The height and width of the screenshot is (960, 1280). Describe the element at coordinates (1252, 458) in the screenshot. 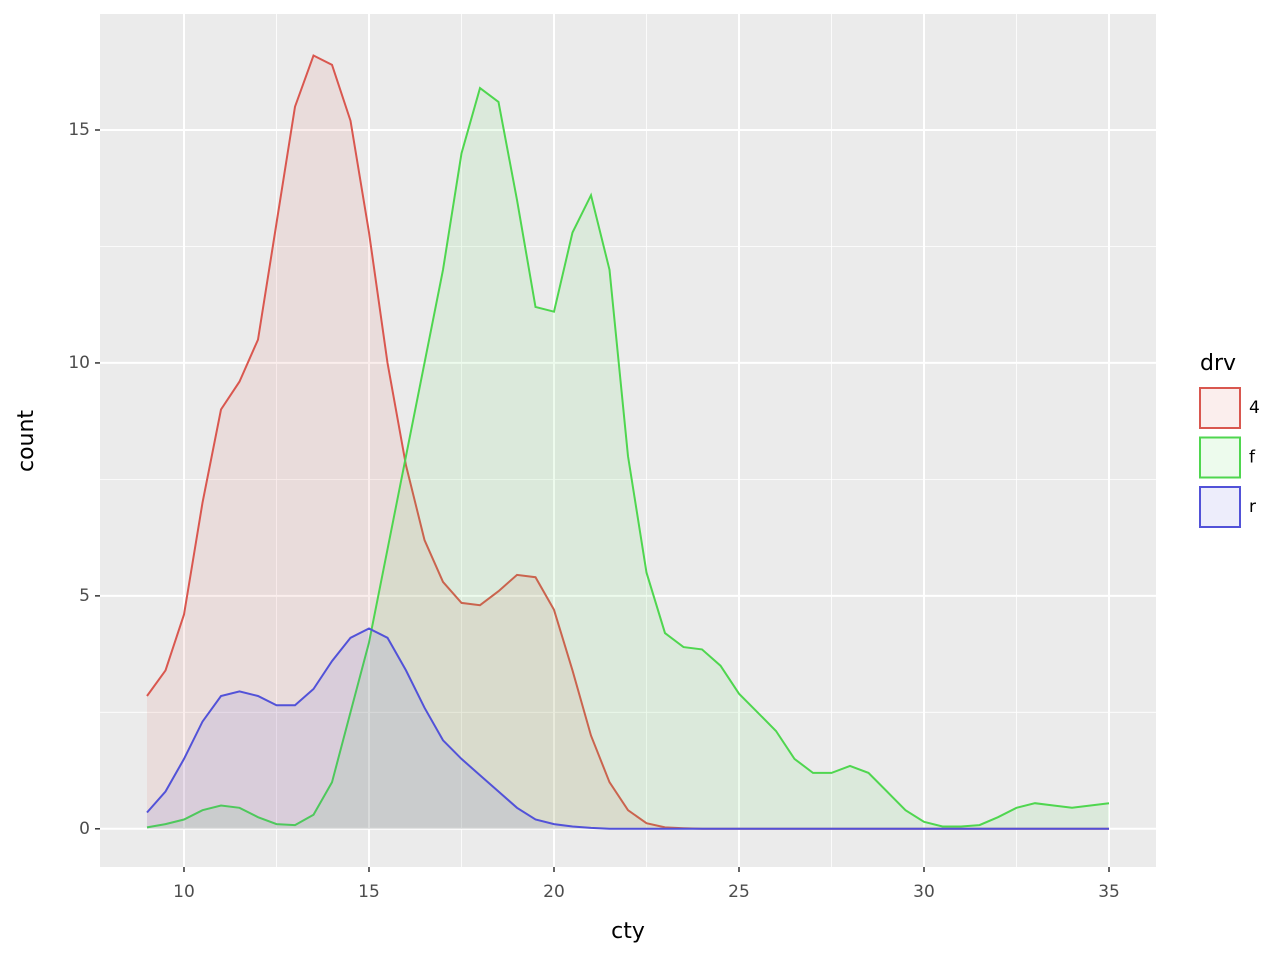

I see `legend-label: f` at that location.